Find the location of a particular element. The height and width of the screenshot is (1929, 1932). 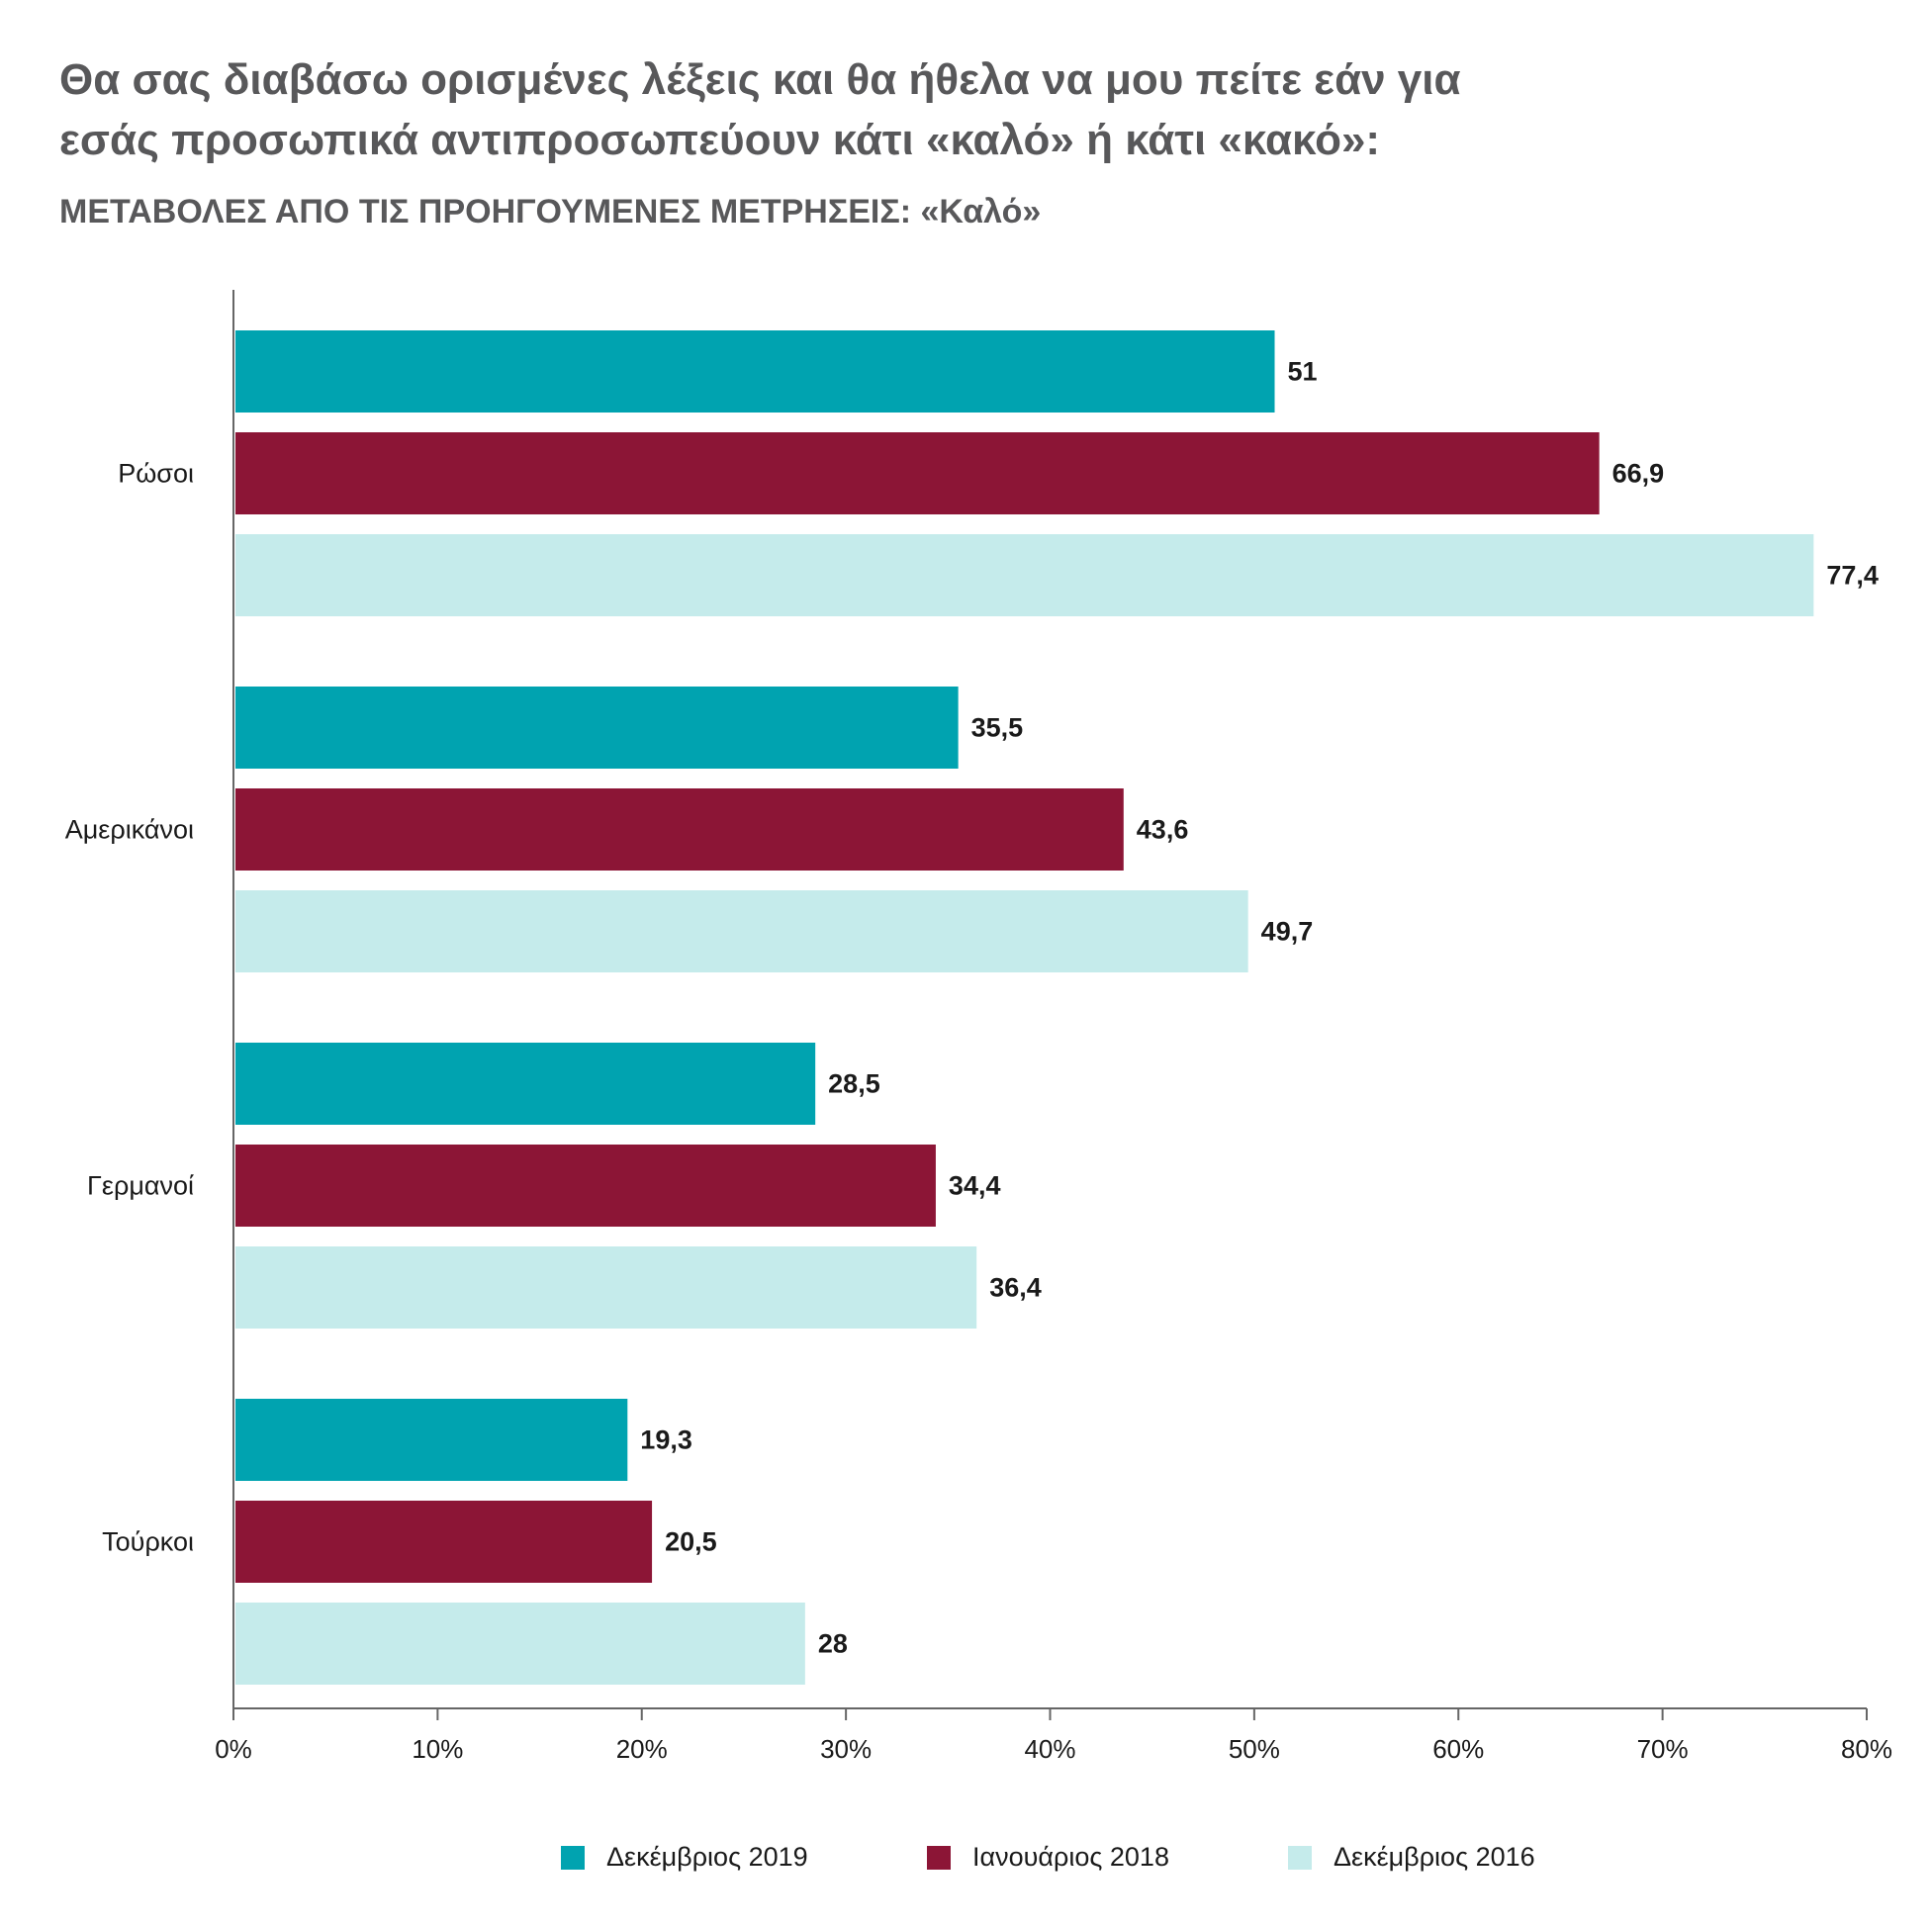

x-tick-label-0: 0% is located at coordinates (233, 1749).